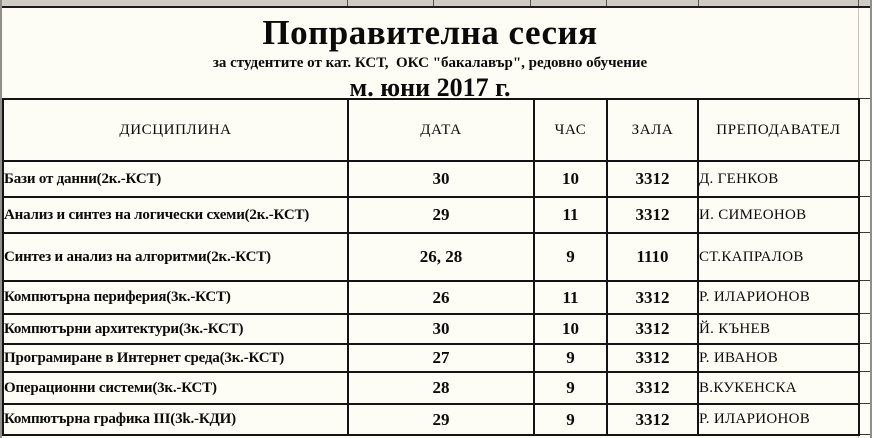 The image size is (872, 438). Describe the element at coordinates (441, 388) in the screenshot. I see `date-cell: 28` at that location.